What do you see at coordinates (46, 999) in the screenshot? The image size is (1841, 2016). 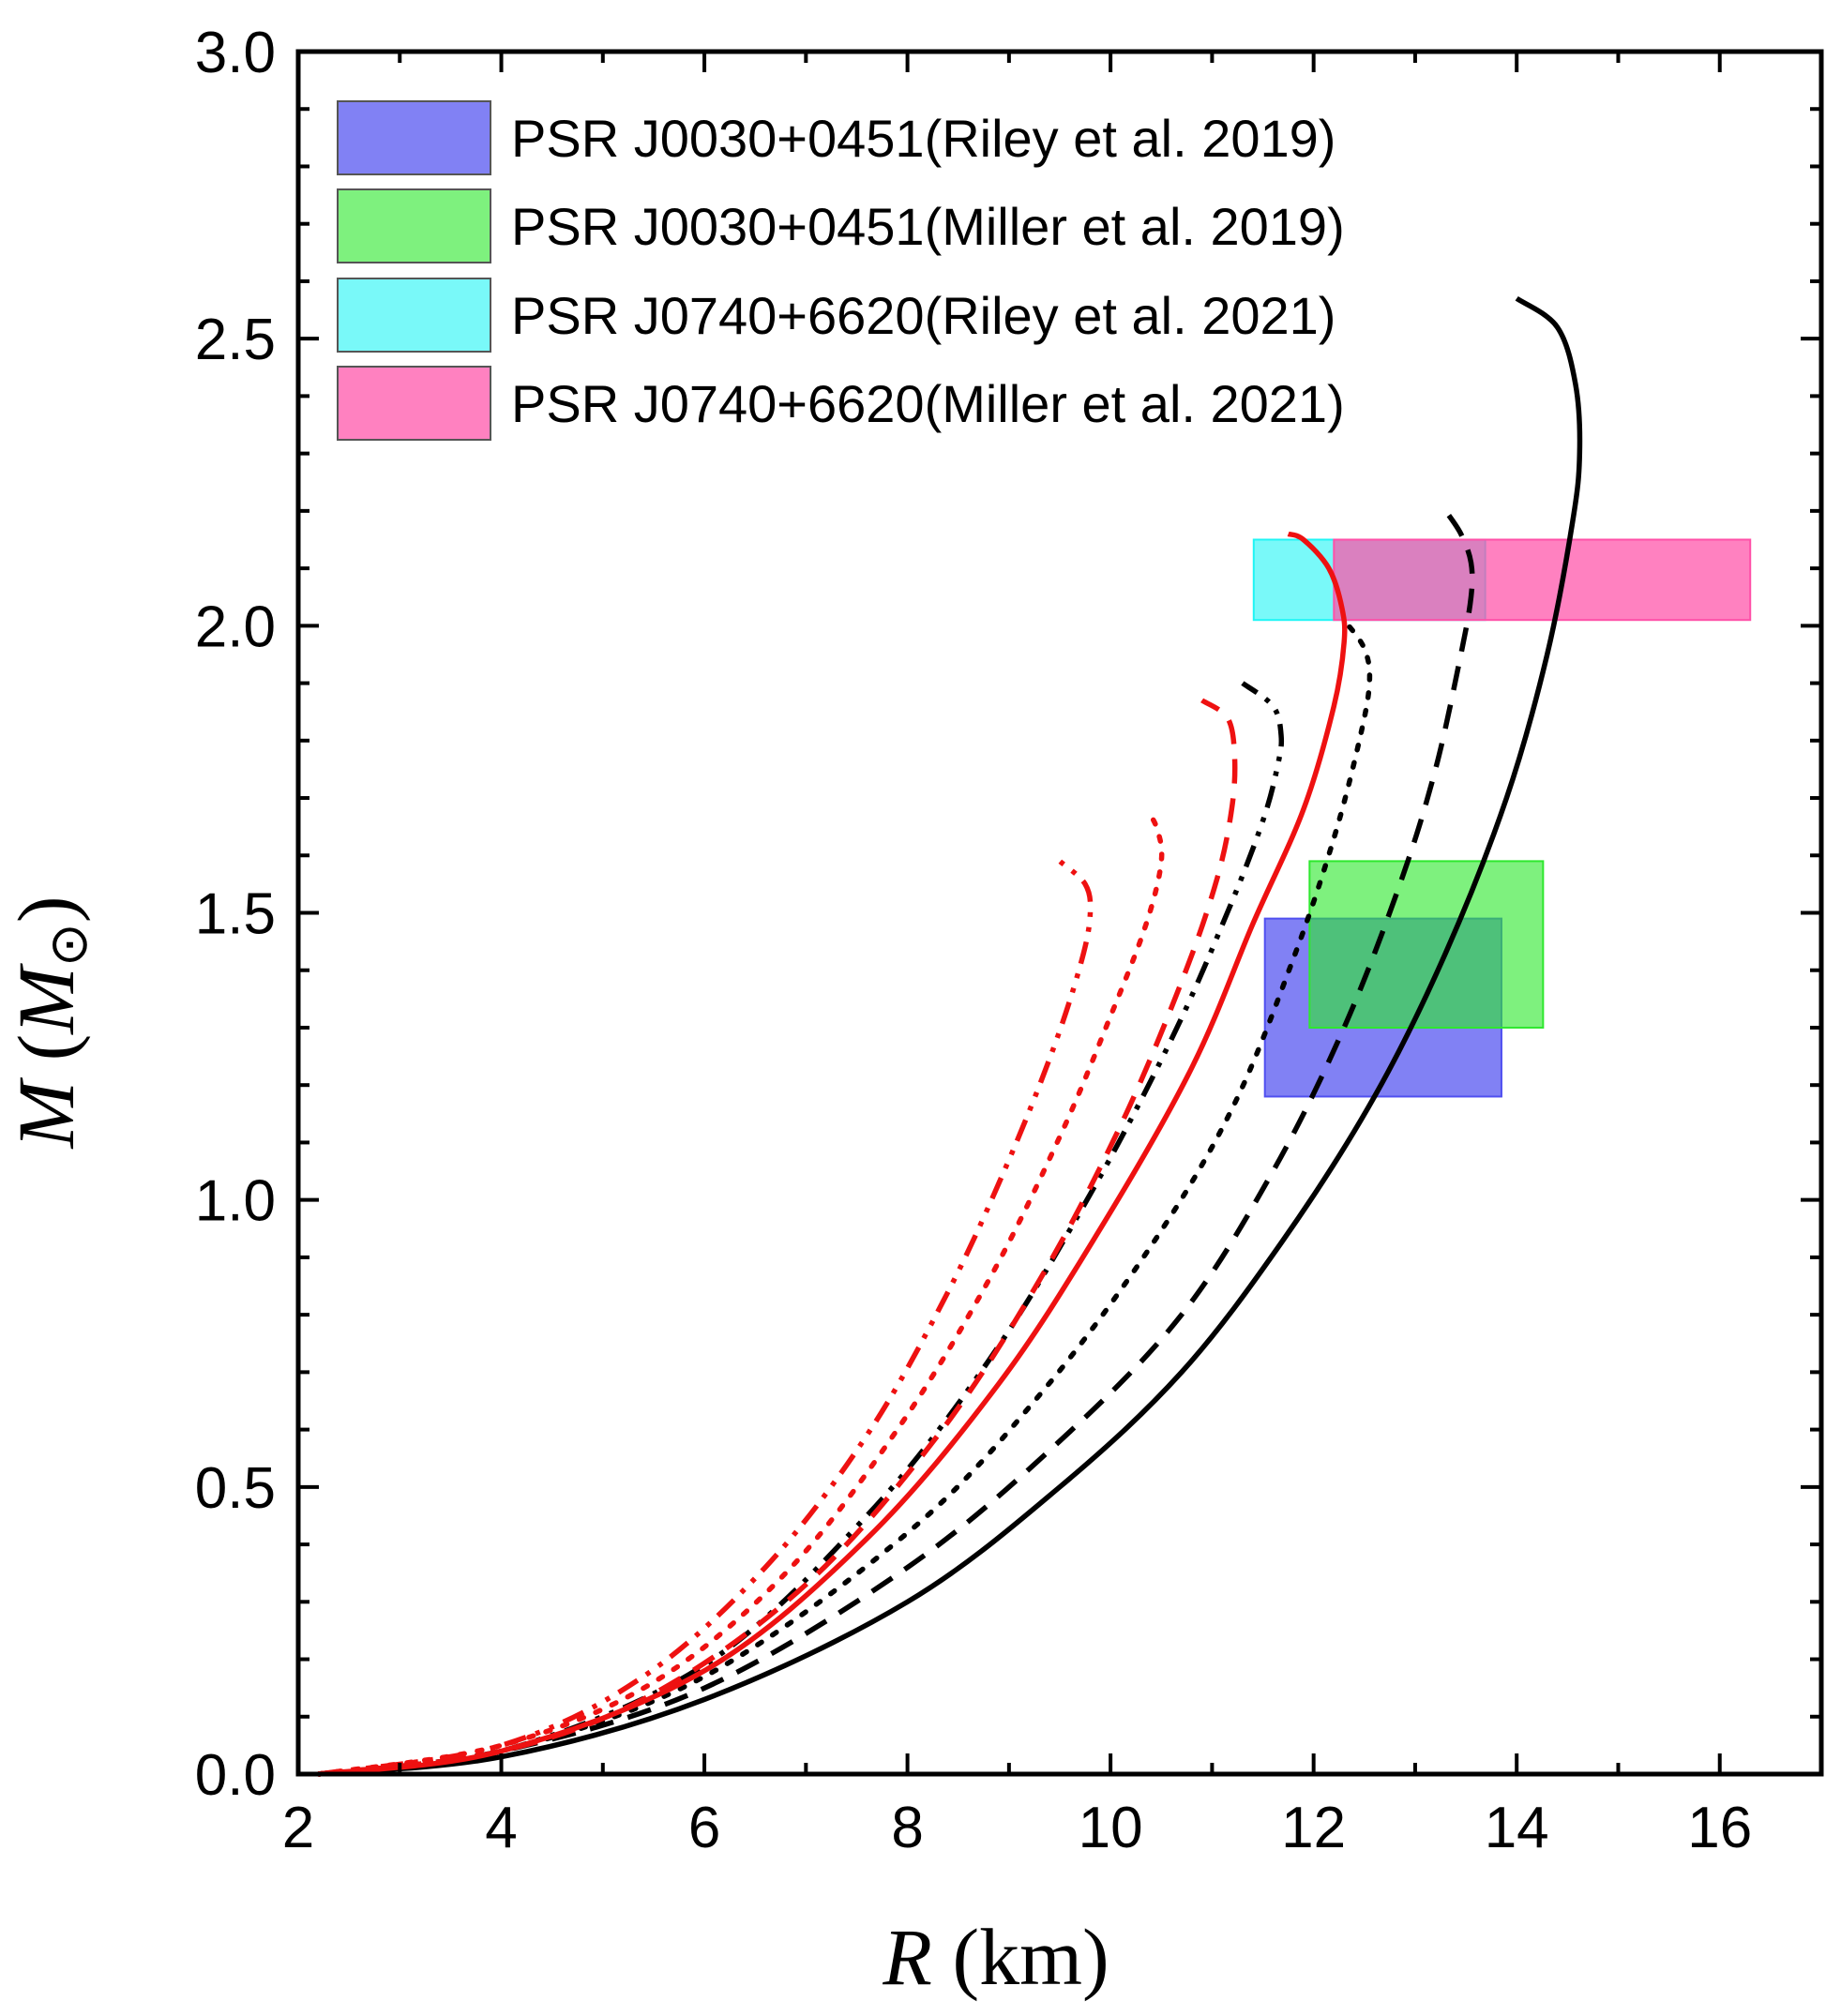 I see `y-axis-unit-symbol: M` at bounding box center [46, 999].